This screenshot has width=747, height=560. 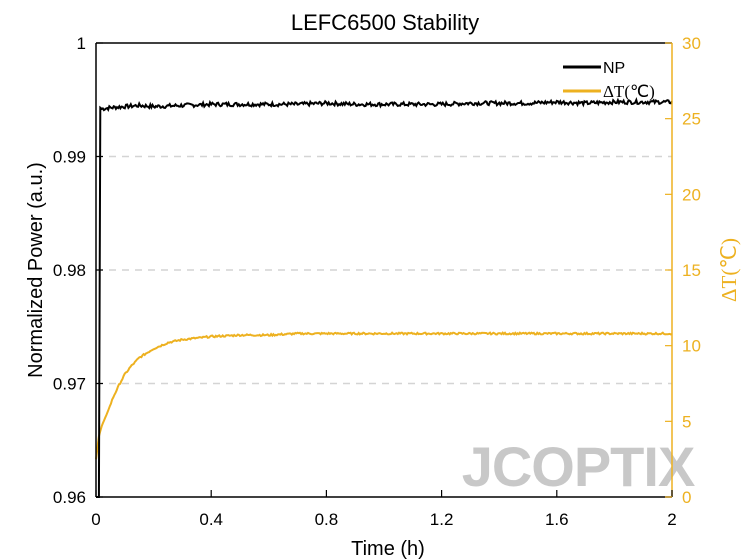 I want to click on x-axis-label: Time (h), so click(x=388, y=549).